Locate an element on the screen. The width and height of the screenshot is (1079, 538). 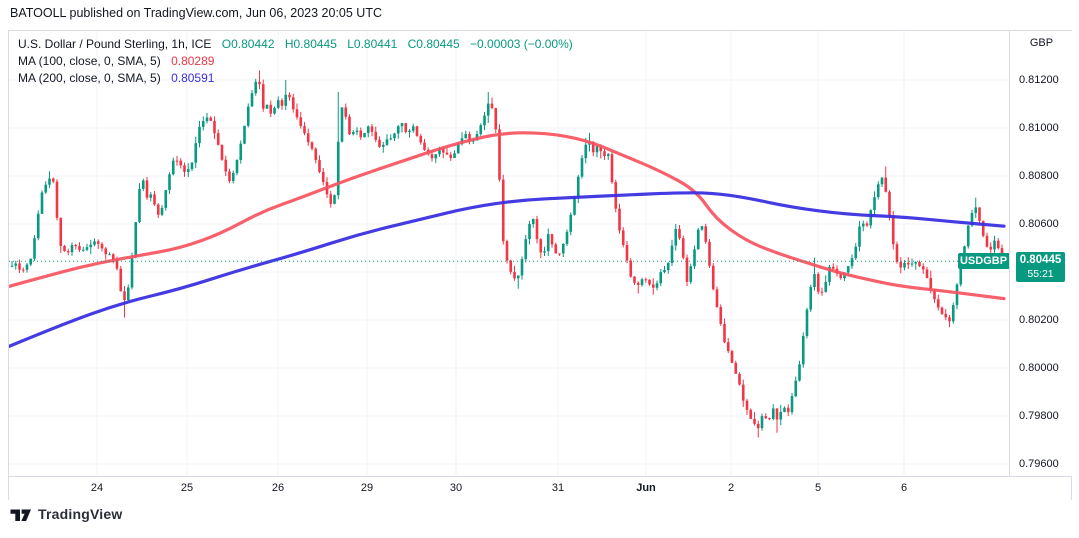
date-tick-label: 2 is located at coordinates (731, 488).